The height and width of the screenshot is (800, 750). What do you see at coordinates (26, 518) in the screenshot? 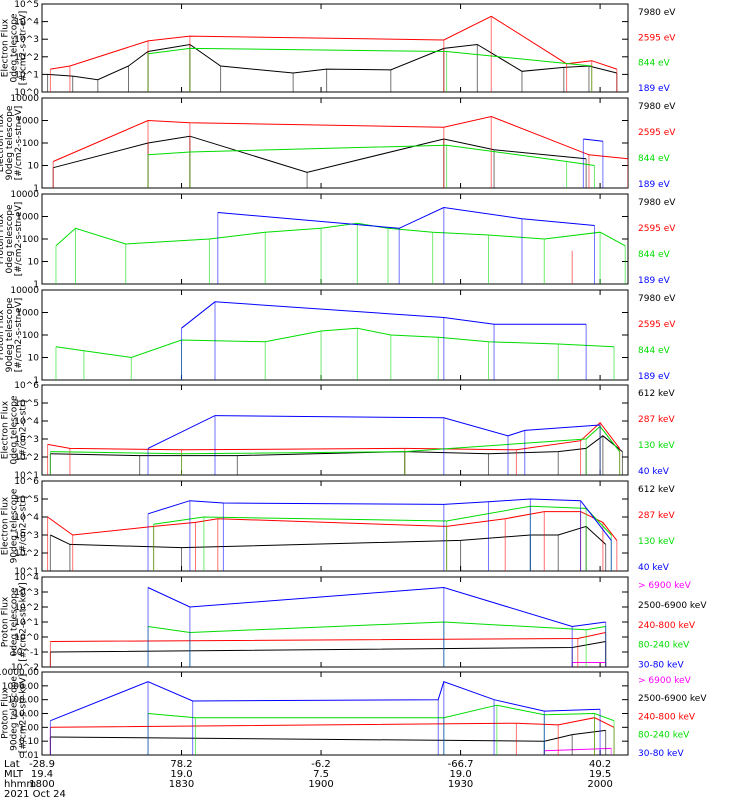
I see `y-tick-label: 10^4` at bounding box center [26, 518].